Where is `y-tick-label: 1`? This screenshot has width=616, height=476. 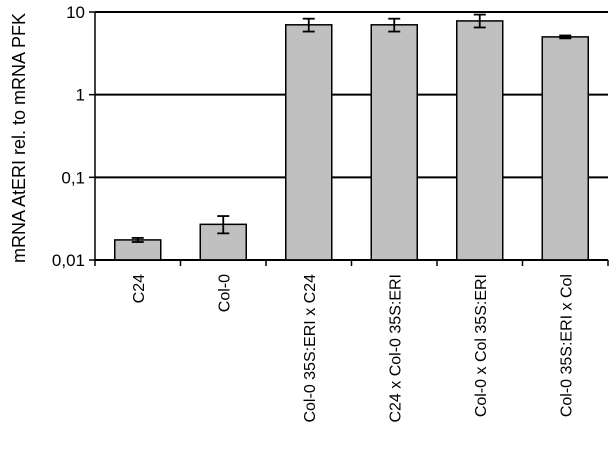 y-tick-label: 1 is located at coordinates (80, 95).